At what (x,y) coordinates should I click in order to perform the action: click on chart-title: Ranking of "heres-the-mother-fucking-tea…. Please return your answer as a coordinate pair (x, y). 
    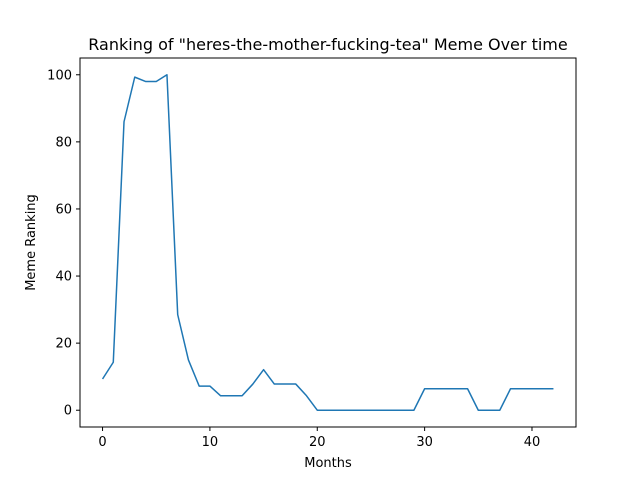
    Looking at the image, I should click on (327, 44).